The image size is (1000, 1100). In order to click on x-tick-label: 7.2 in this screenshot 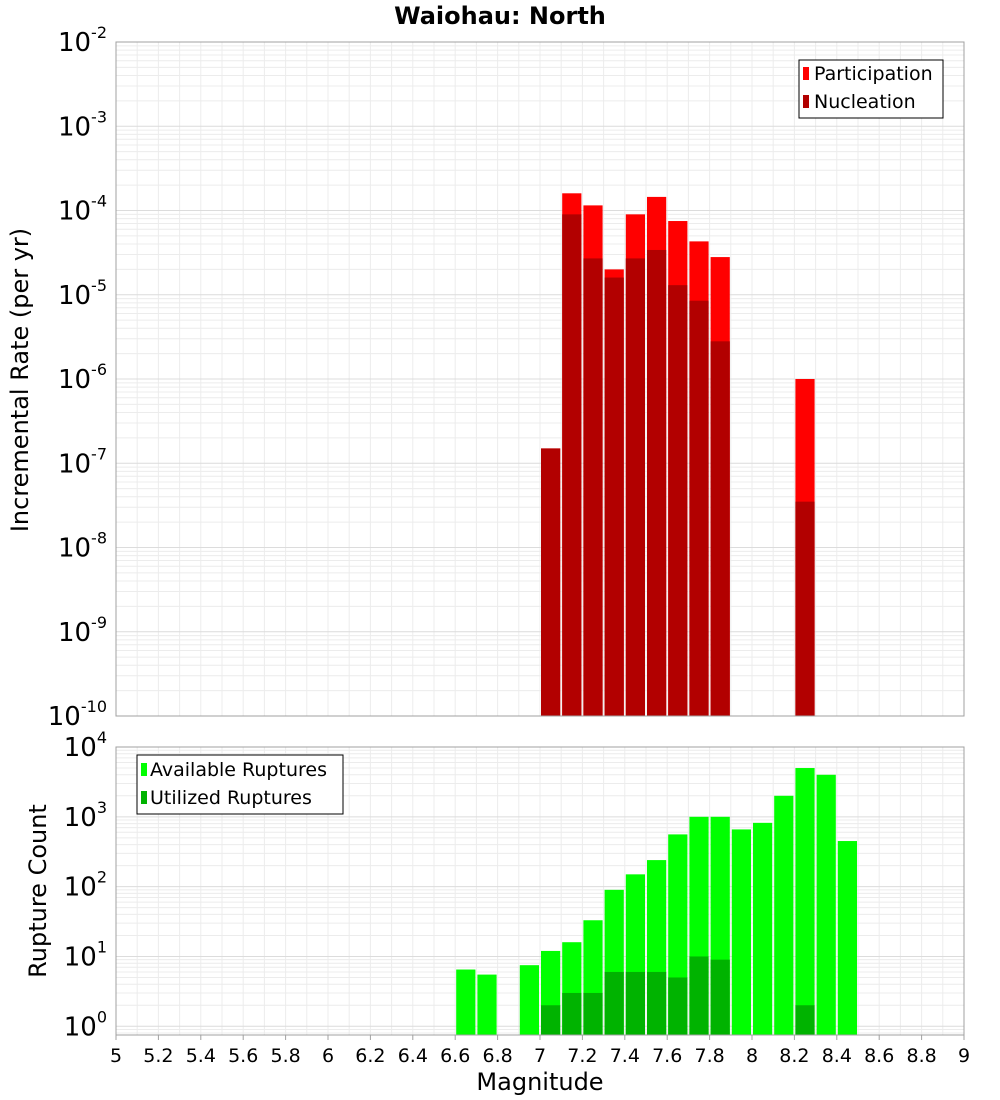, I will do `click(582, 1056)`.